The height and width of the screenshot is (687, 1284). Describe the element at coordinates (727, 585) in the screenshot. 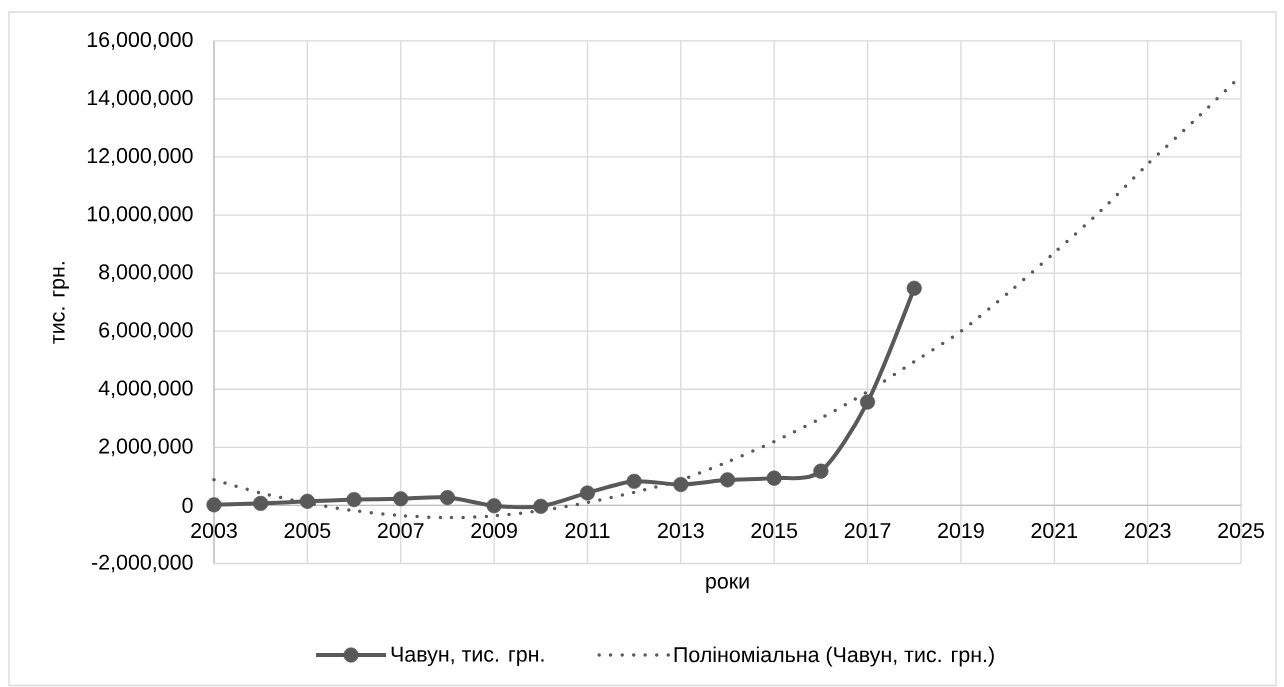

I see `x-axis-title: роки` at that location.